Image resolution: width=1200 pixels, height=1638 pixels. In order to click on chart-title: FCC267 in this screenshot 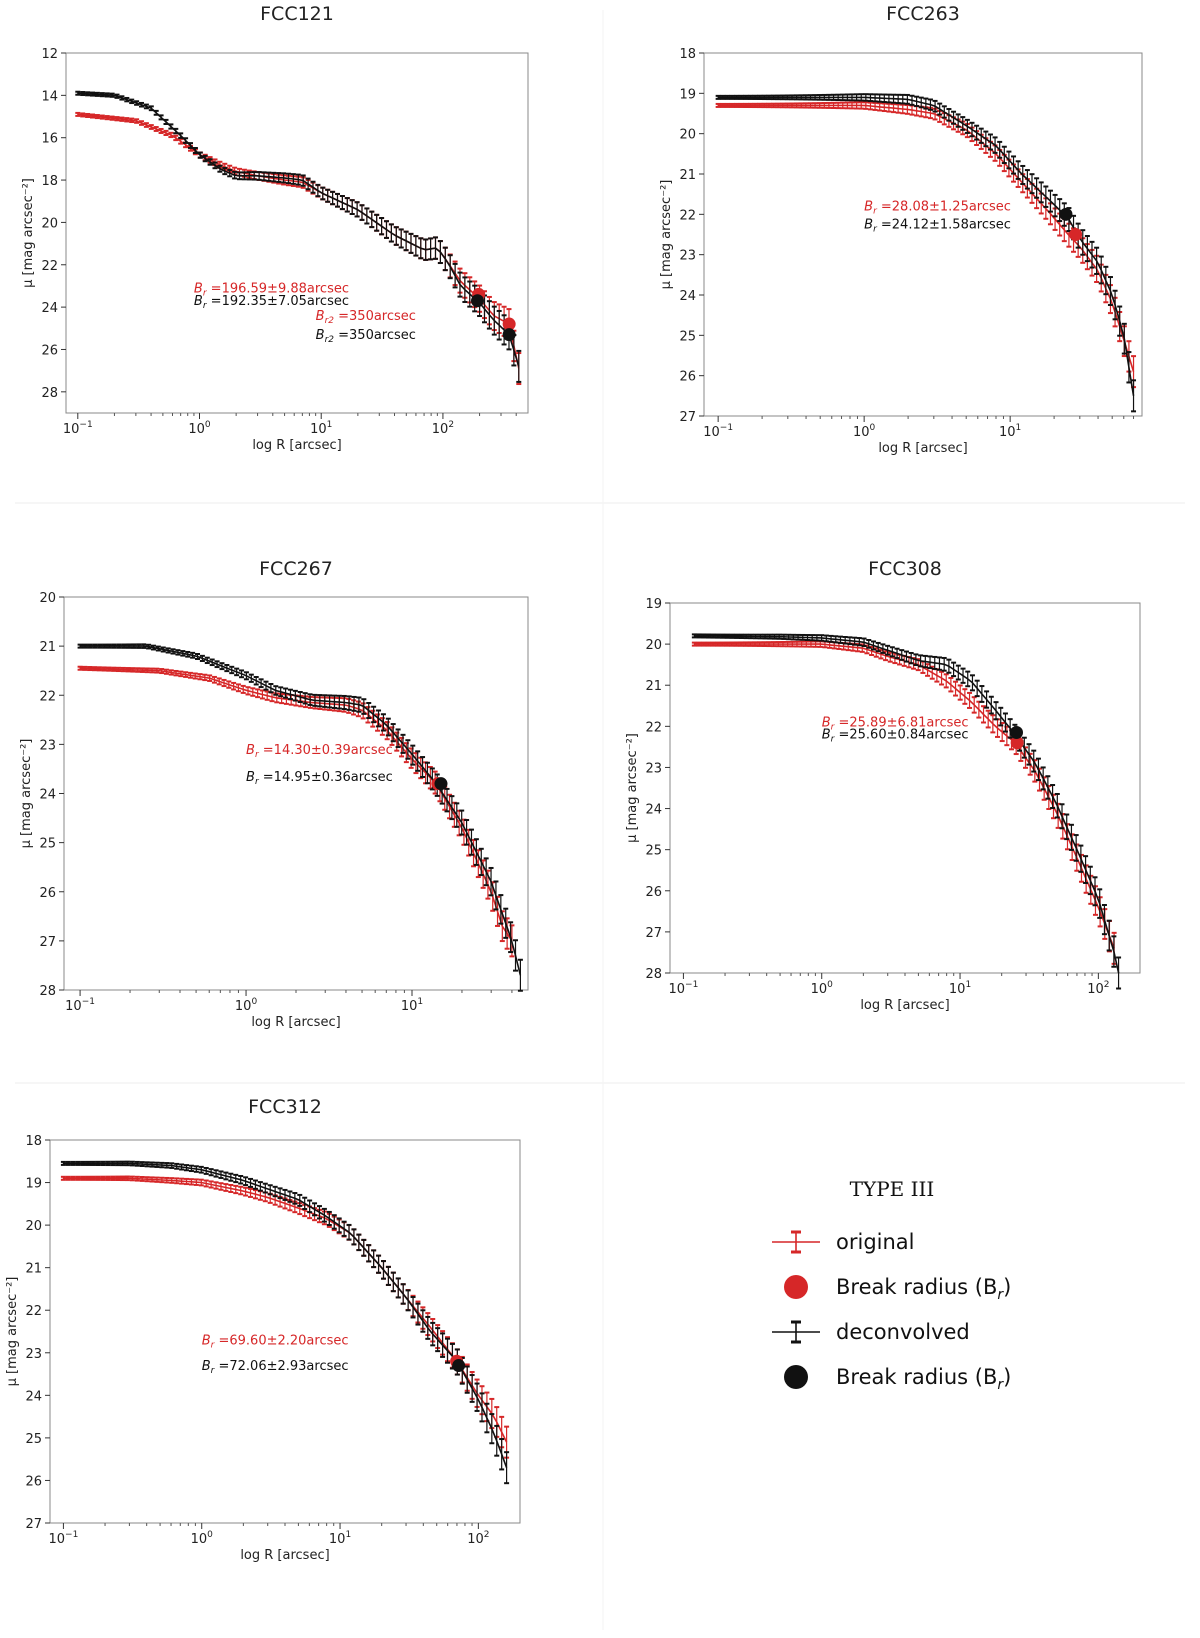, I will do `click(296, 569)`.